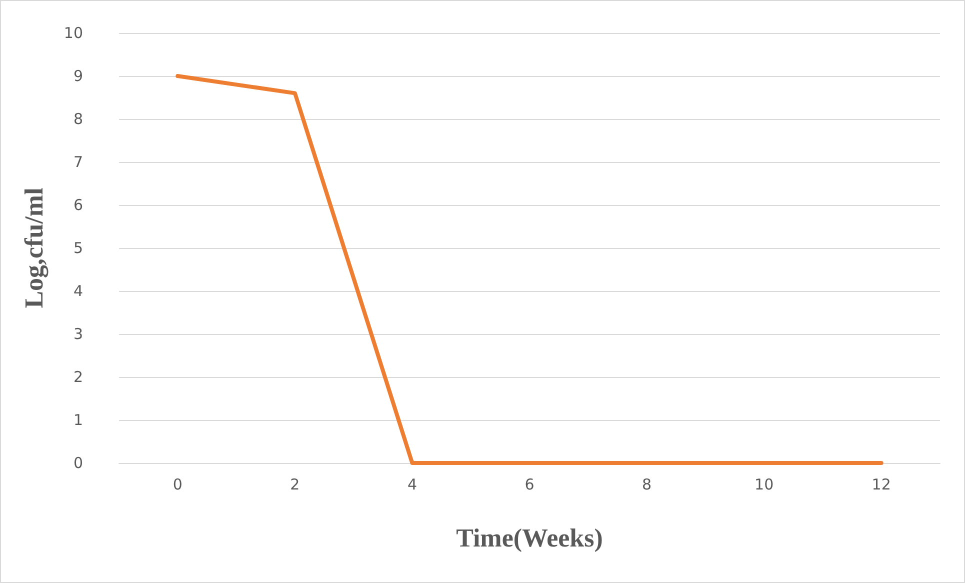 Image resolution: width=965 pixels, height=583 pixels. I want to click on x-tick-label: 8, so click(647, 485).